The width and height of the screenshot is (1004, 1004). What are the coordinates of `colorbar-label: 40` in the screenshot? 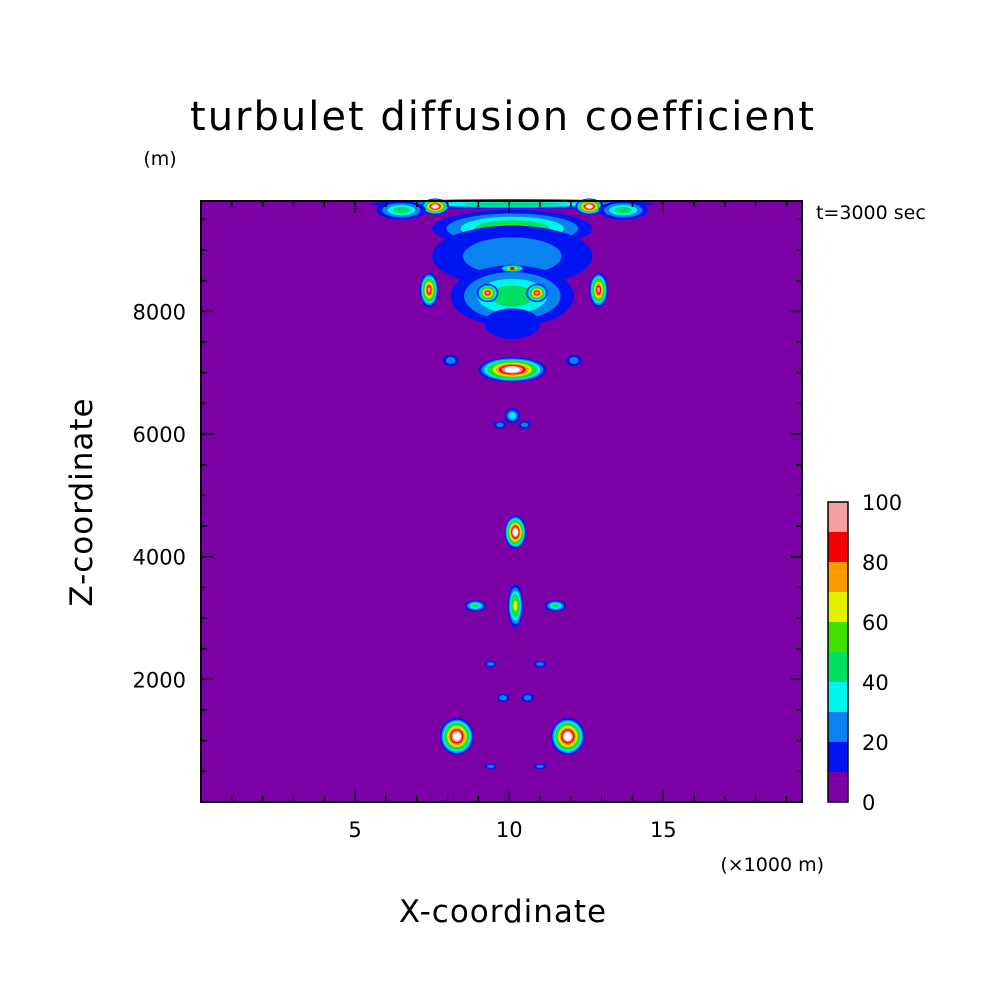 It's located at (875, 683).